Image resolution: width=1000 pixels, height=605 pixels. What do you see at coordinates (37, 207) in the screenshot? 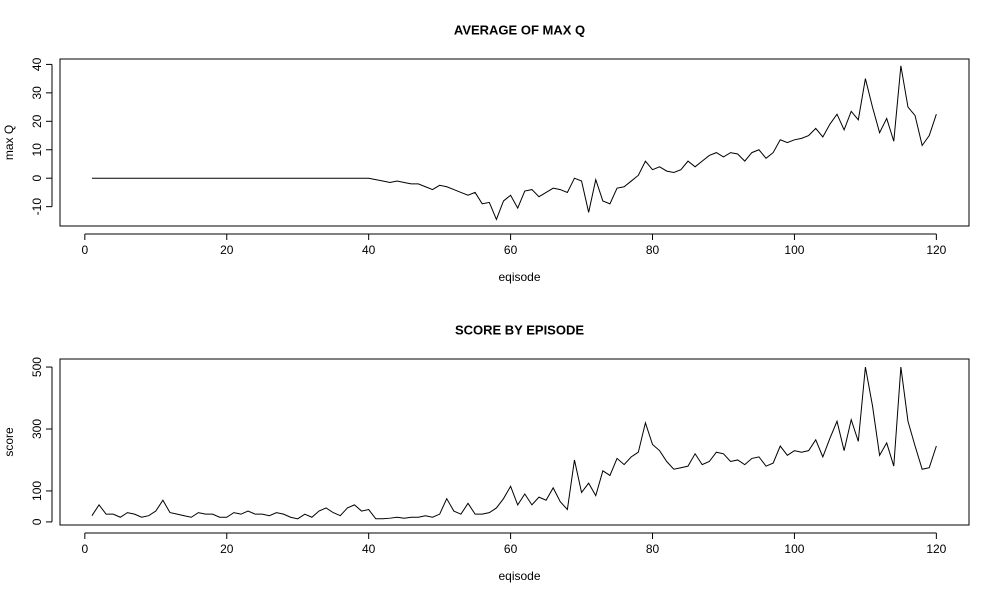
I see `y-tick-label: -10` at bounding box center [37, 207].